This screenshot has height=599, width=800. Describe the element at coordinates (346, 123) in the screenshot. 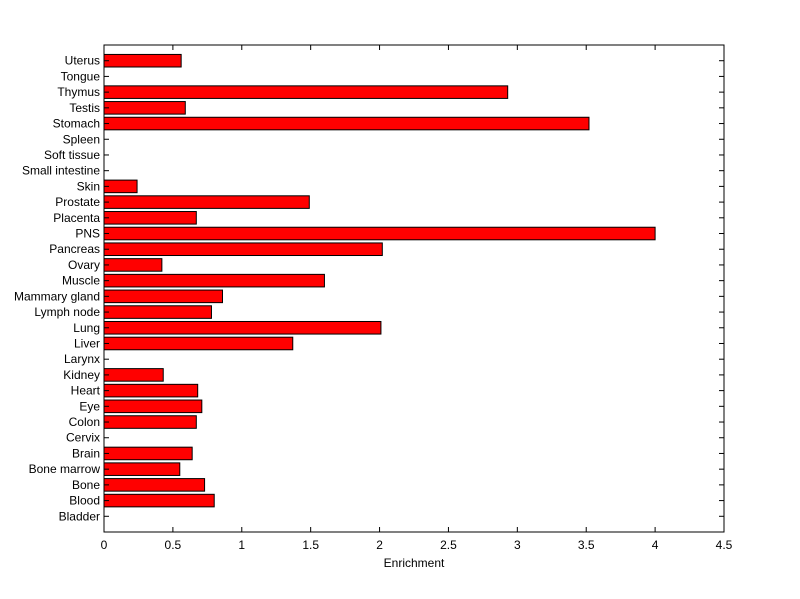

I see `bar-stomach` at that location.